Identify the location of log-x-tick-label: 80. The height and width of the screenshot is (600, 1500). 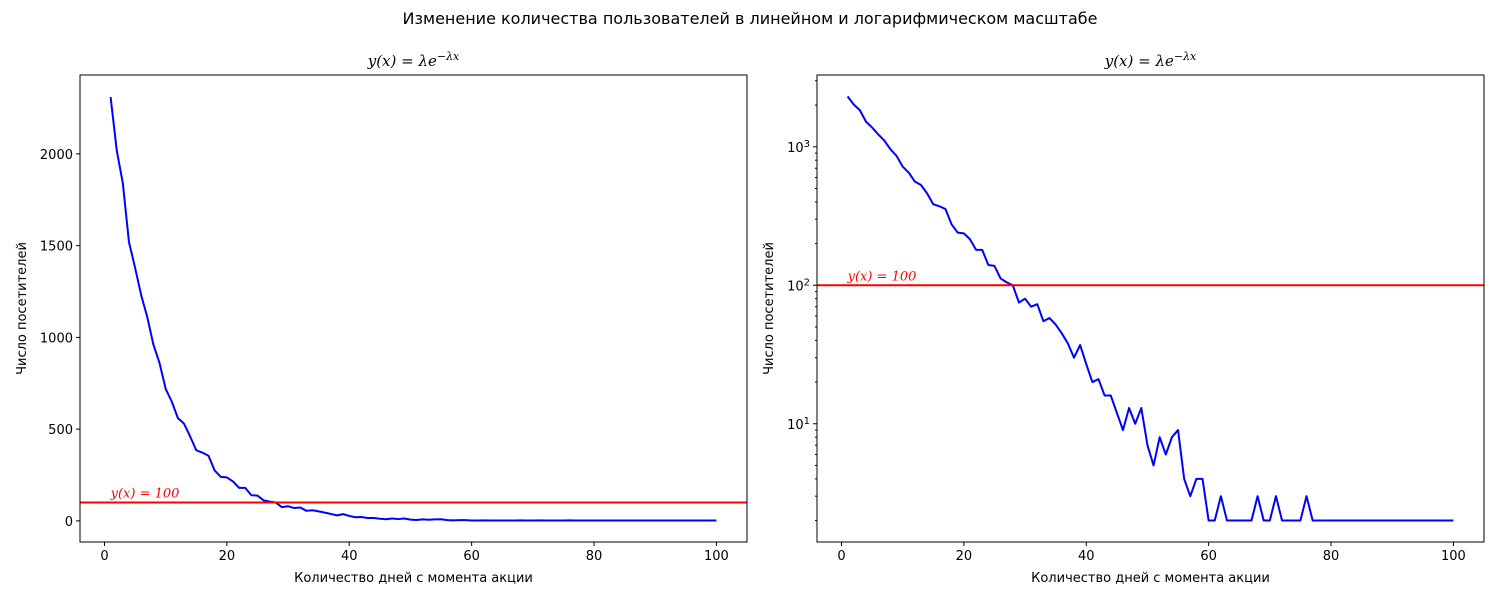
(1331, 556).